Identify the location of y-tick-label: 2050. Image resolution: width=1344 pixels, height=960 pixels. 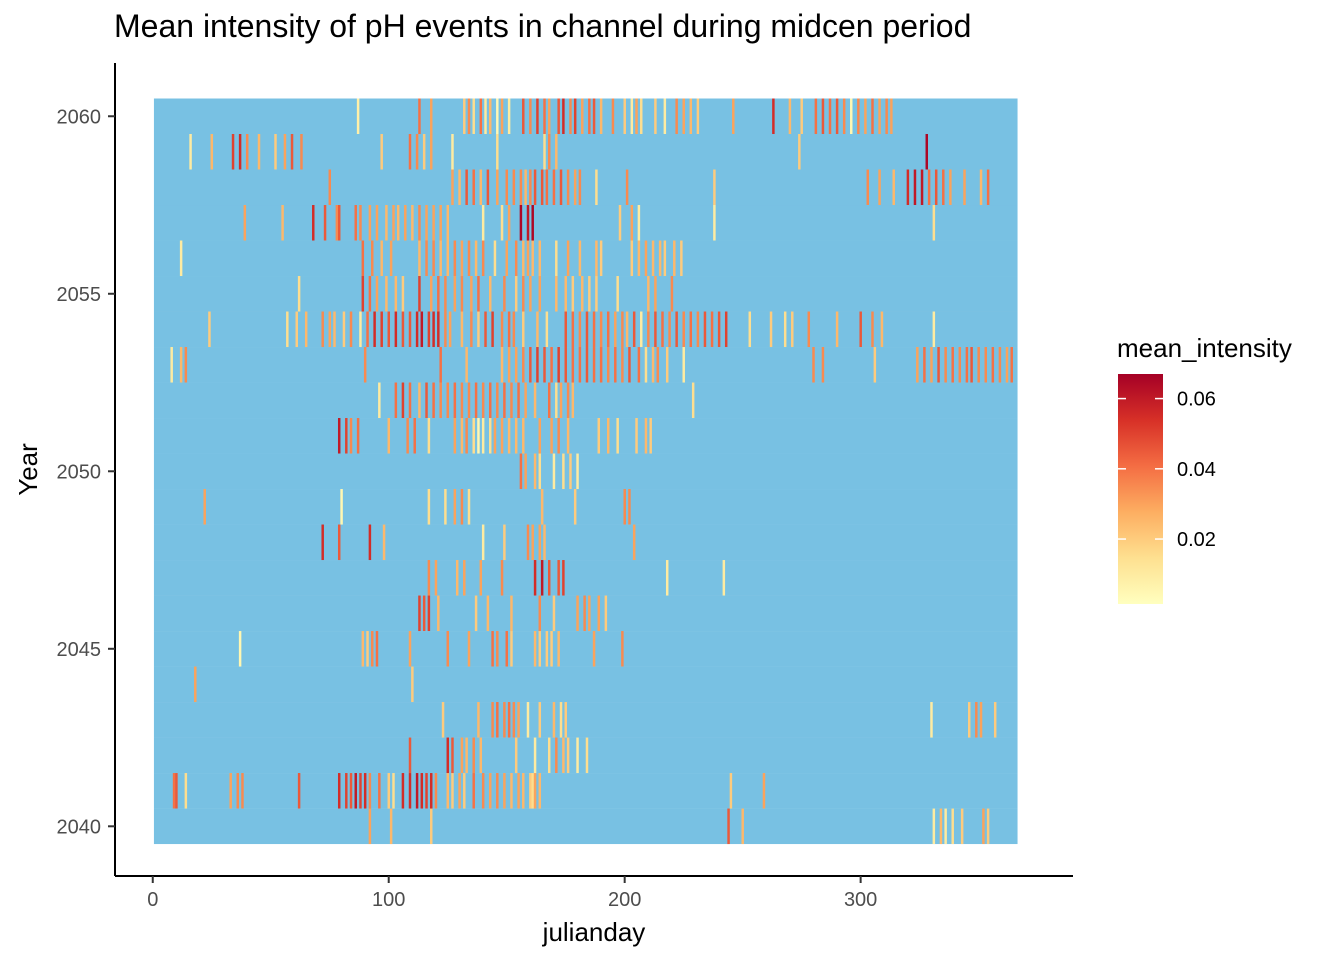
(79, 472).